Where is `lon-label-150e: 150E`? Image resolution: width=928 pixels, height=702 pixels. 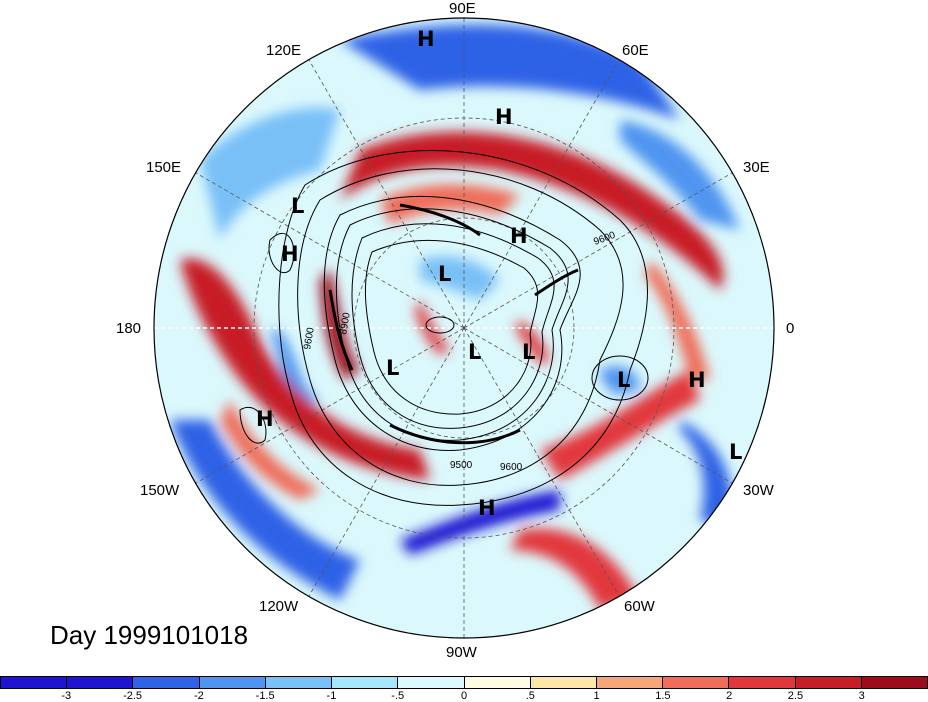 lon-label-150e: 150E is located at coordinates (164, 167).